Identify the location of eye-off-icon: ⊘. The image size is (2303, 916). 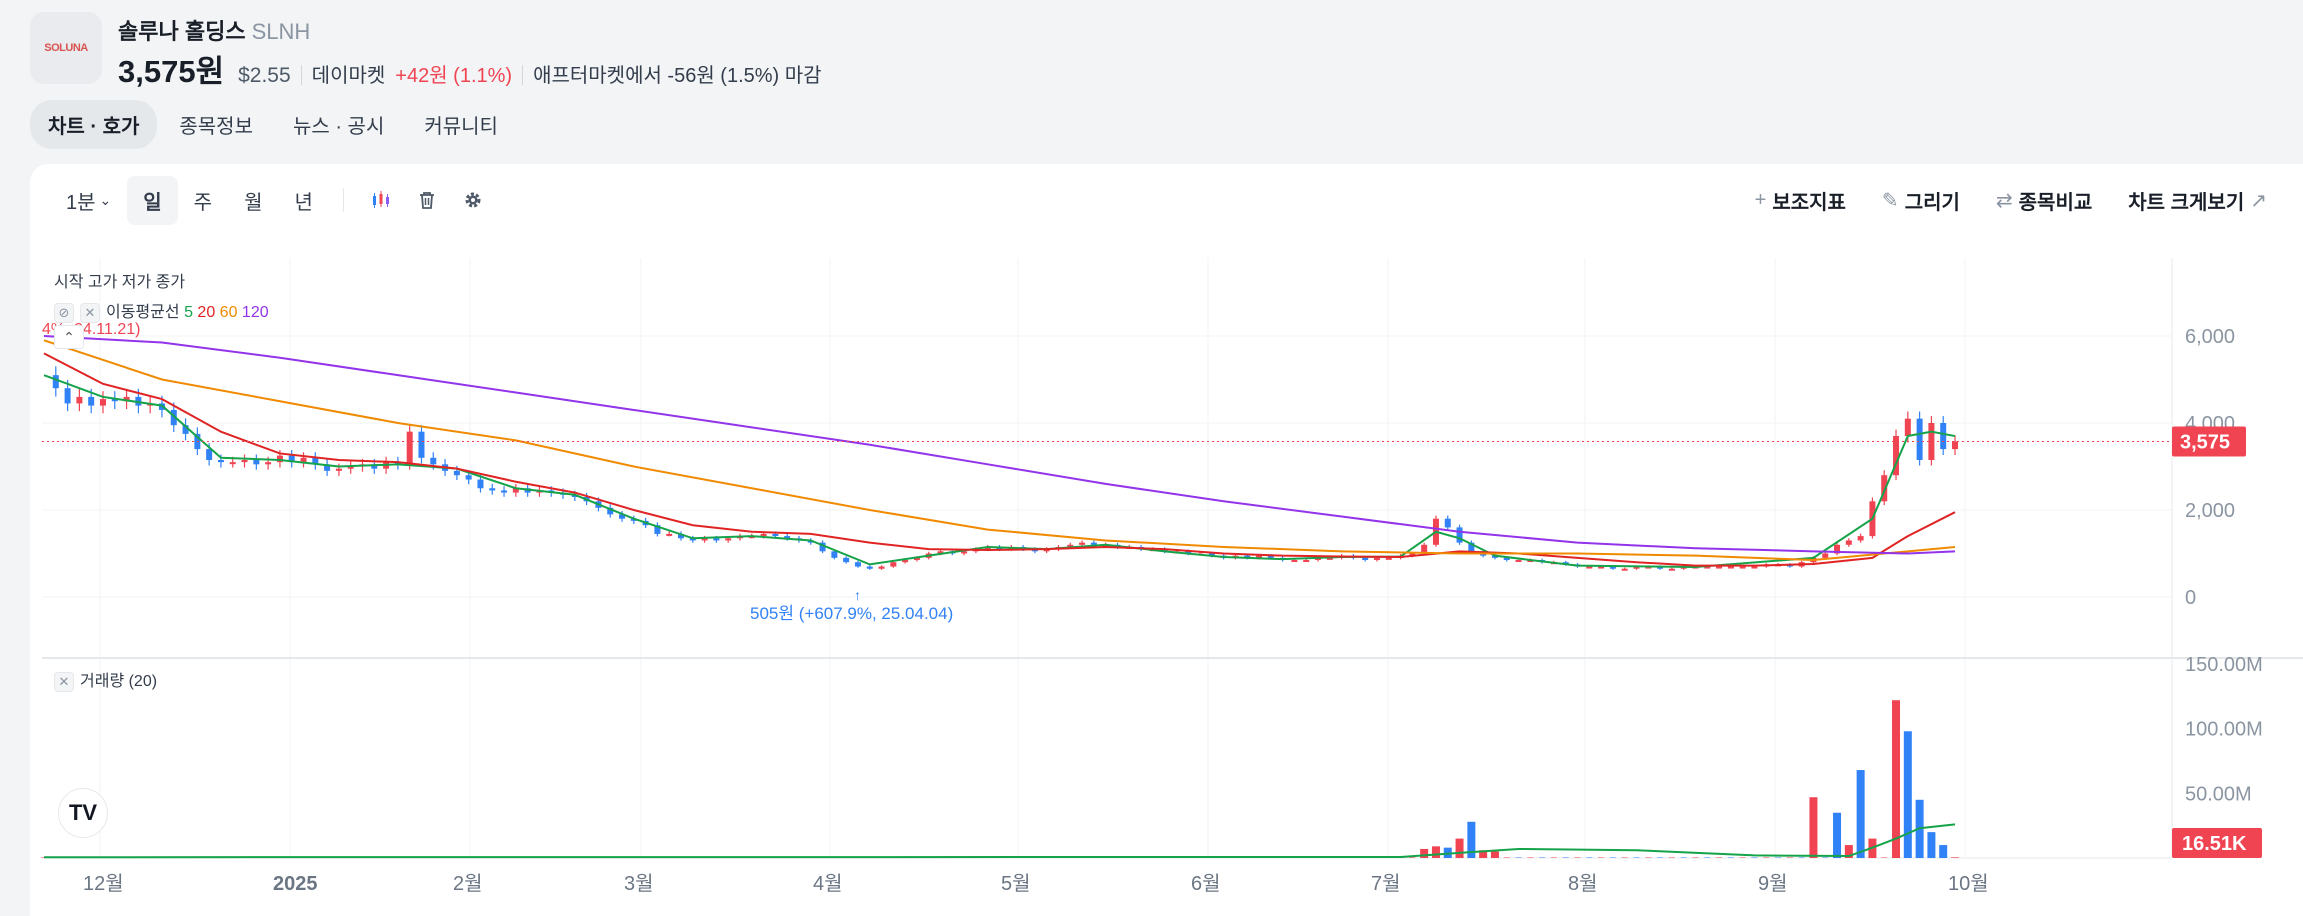
(64, 313).